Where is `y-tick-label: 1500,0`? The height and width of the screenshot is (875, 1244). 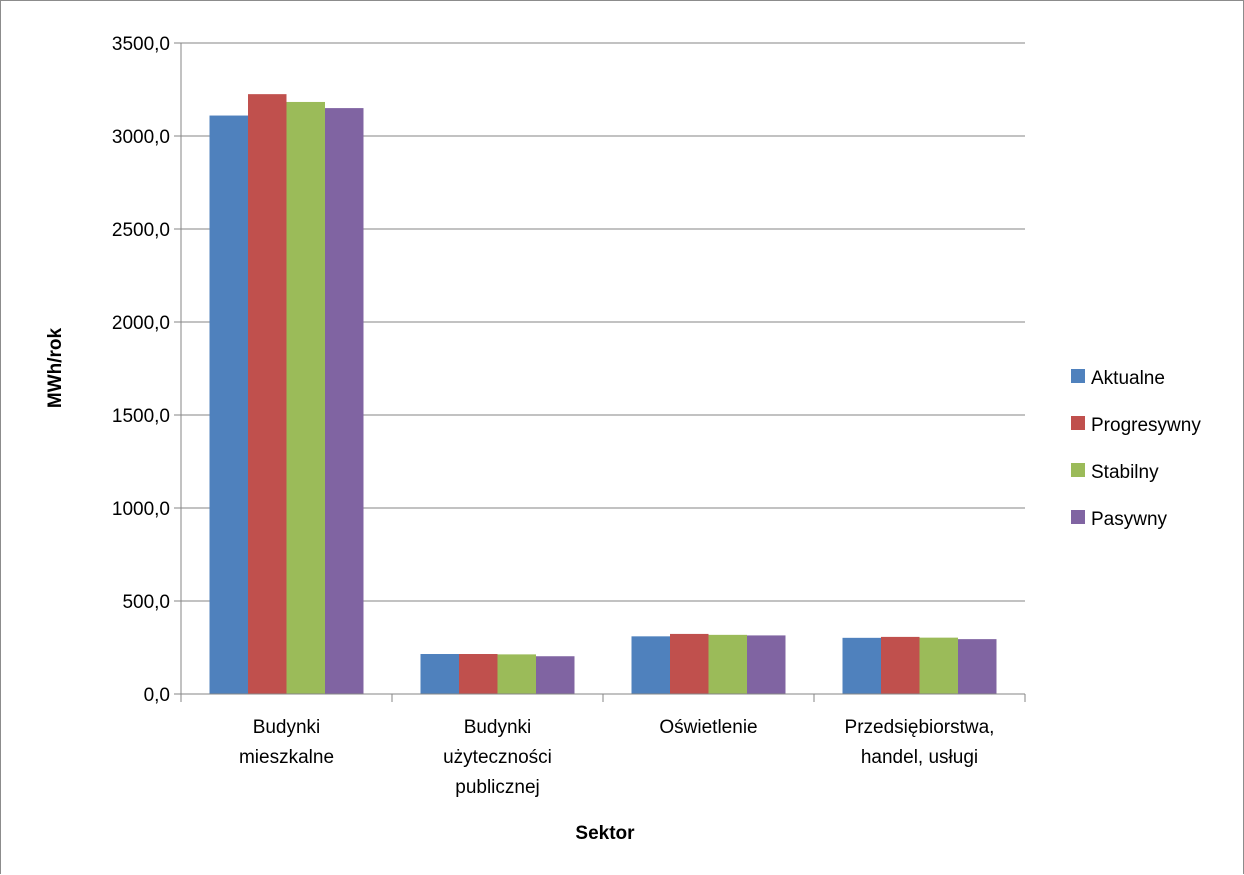
y-tick-label: 1500,0 is located at coordinates (141, 416).